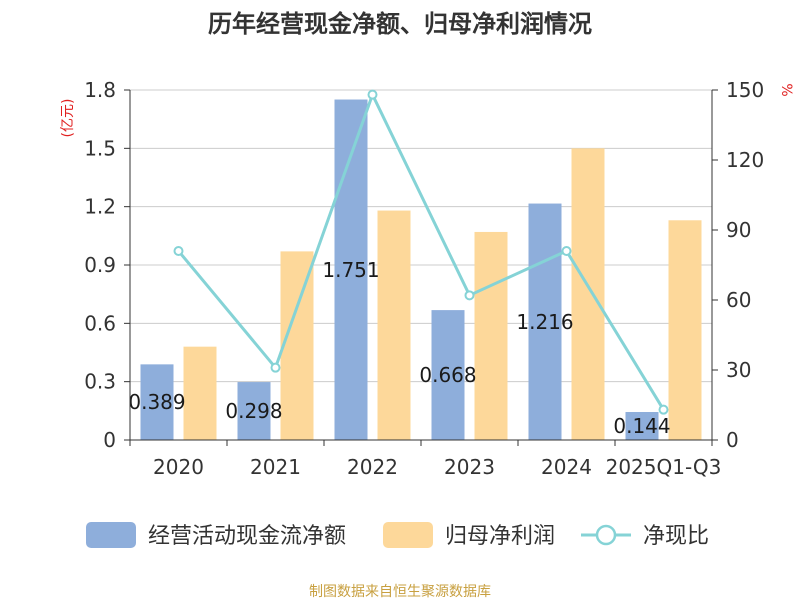  I want to click on right-axis-tick-label: 0, so click(732, 440).